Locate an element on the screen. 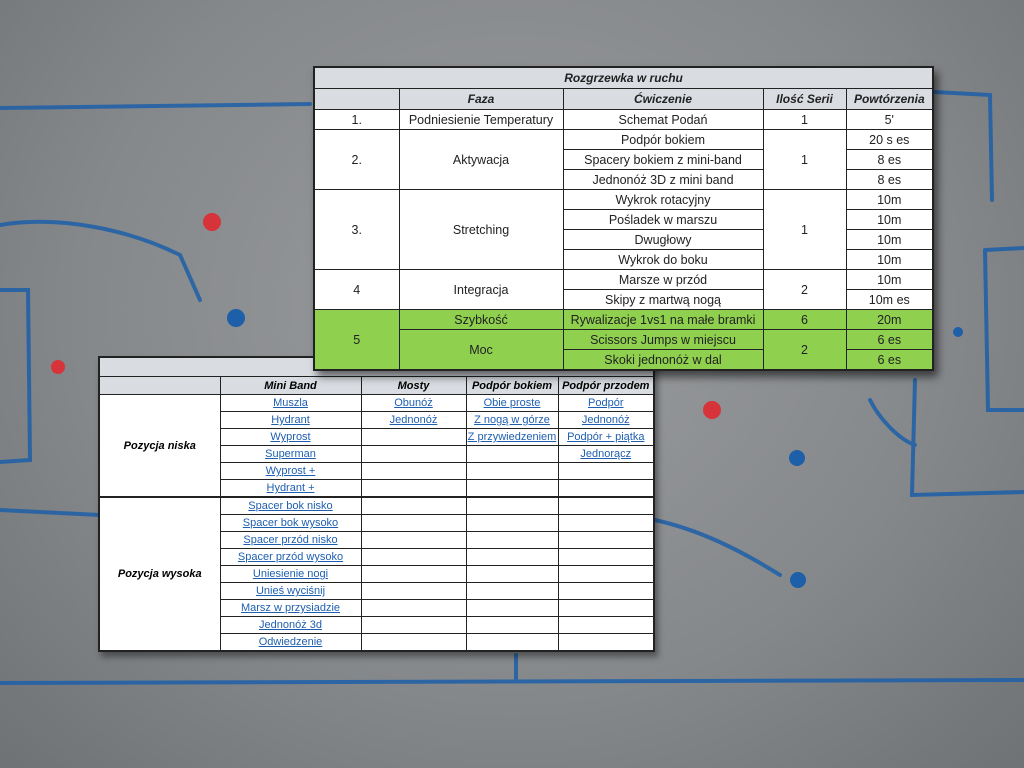 The width and height of the screenshot is (1024, 768). exercise-cell: Z nogą w górze is located at coordinates (512, 420).